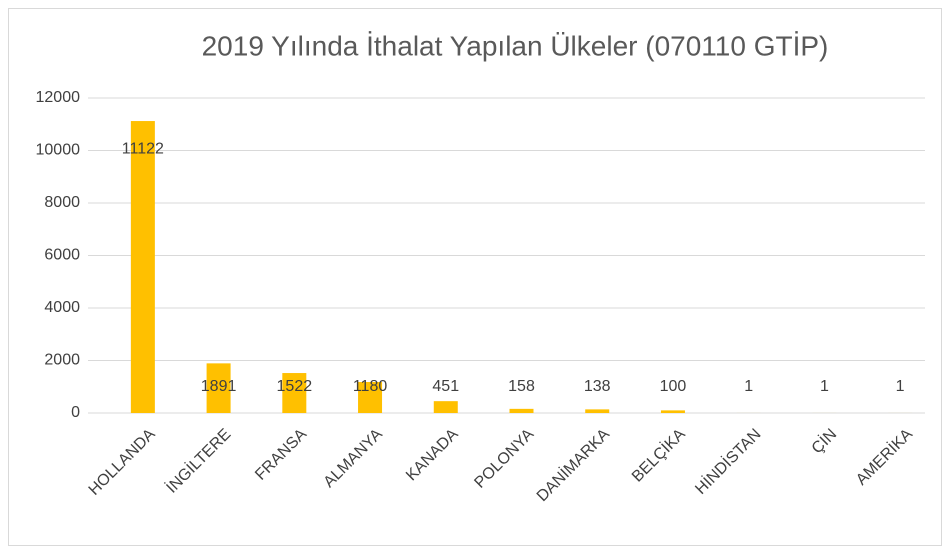  Describe the element at coordinates (673, 386) in the screenshot. I see `data-label: 100` at that location.